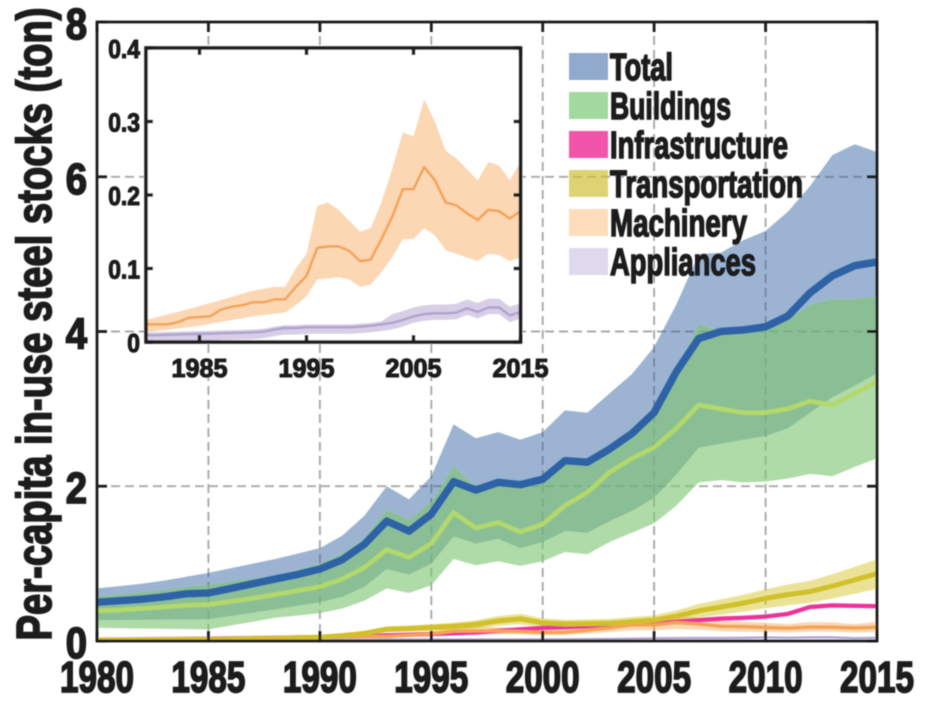 The height and width of the screenshot is (714, 927). Describe the element at coordinates (670, 107) in the screenshot. I see `svg-text: Buildings` at that location.